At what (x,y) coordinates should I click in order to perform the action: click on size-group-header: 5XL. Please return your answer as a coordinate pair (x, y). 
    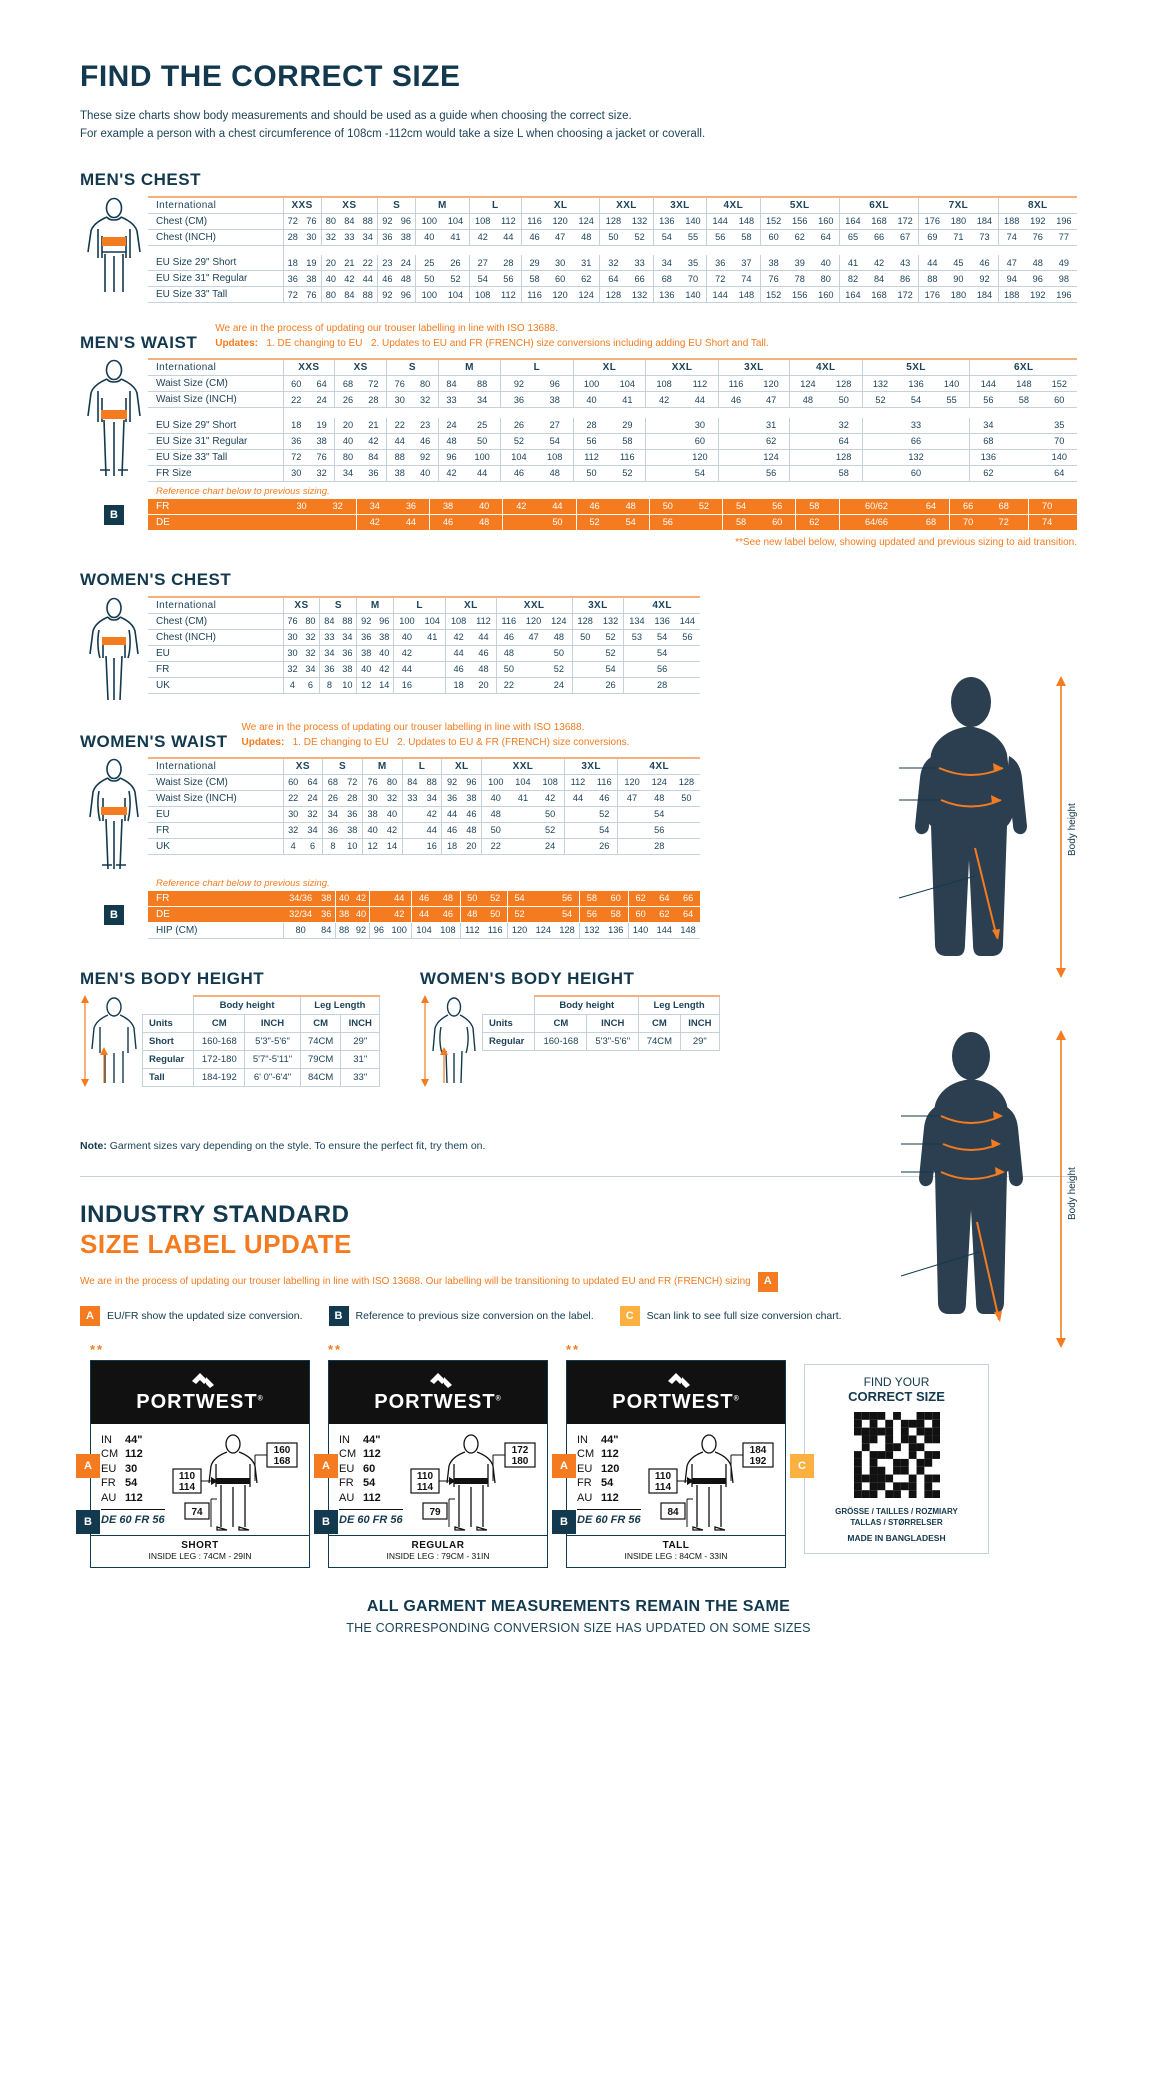
    Looking at the image, I should click on (915, 367).